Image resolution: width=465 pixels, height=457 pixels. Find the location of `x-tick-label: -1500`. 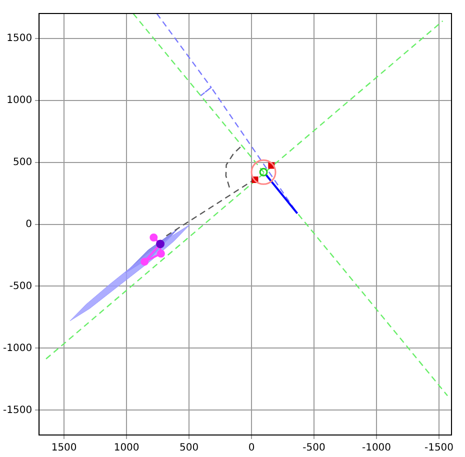

x-tick-label: -1500 is located at coordinates (439, 448).